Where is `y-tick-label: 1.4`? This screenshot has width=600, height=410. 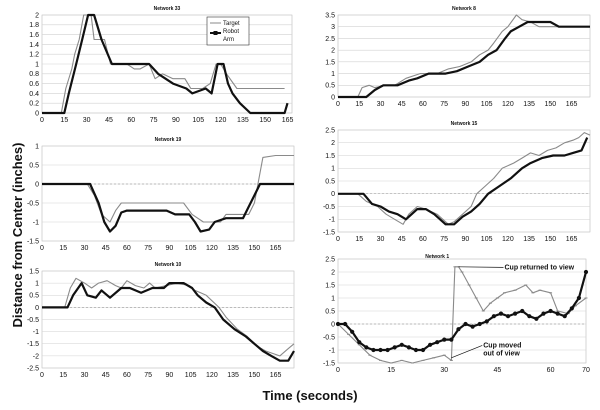
y-tick-label: 1.4 is located at coordinates (34, 45).